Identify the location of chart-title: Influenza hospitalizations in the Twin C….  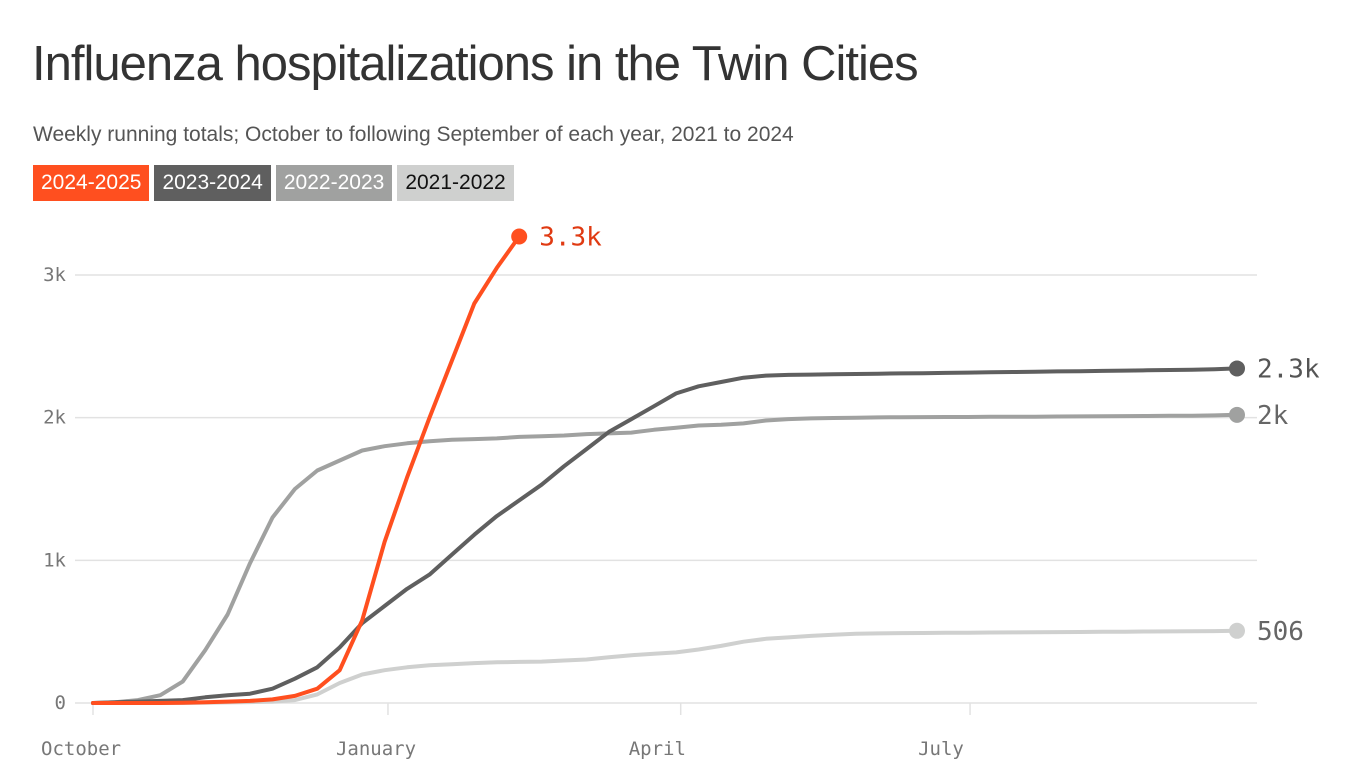
(475, 64).